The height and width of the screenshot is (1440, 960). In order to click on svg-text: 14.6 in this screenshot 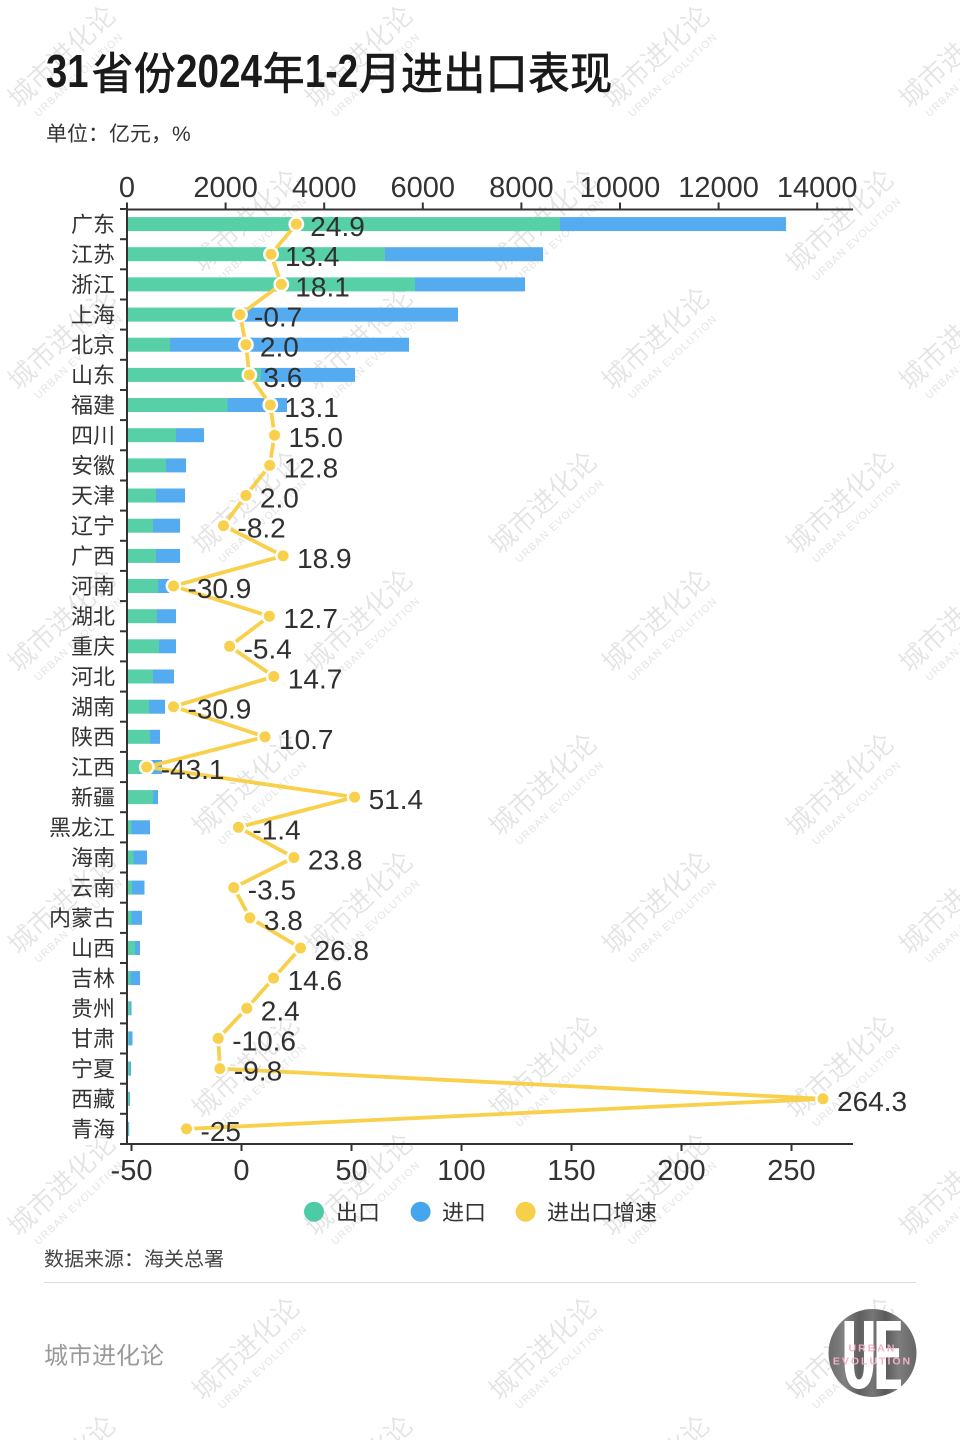, I will do `click(315, 980)`.